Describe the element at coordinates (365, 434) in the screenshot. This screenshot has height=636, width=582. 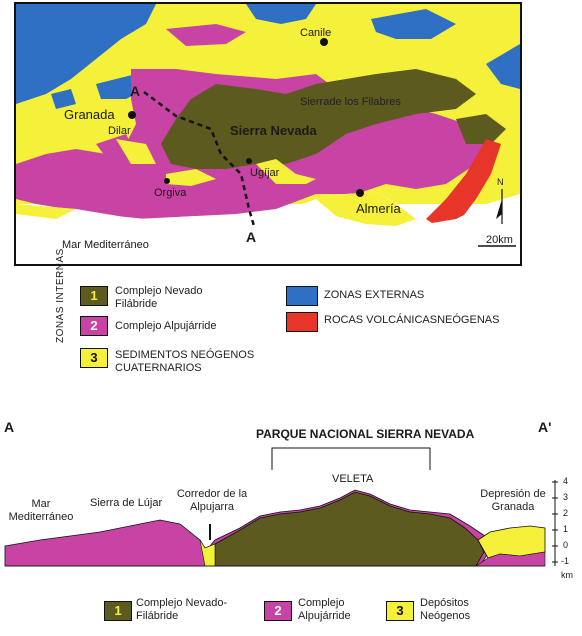
I see `park-title: PARQUE NACIONAL SIERRA NEVADA` at that location.